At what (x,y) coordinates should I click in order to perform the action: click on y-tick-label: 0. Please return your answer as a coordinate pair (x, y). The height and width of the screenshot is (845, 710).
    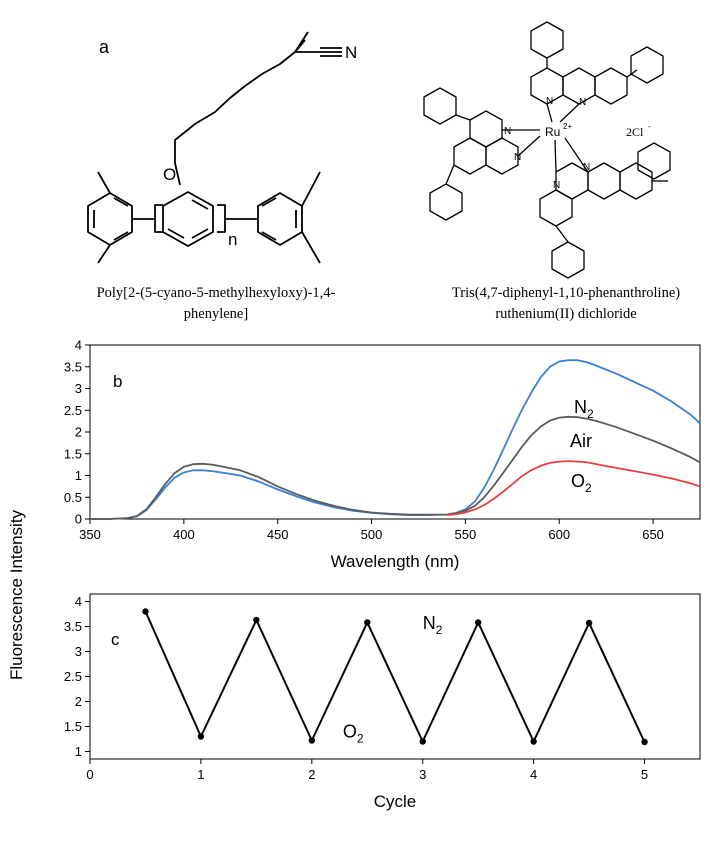
    Looking at the image, I should click on (78, 519).